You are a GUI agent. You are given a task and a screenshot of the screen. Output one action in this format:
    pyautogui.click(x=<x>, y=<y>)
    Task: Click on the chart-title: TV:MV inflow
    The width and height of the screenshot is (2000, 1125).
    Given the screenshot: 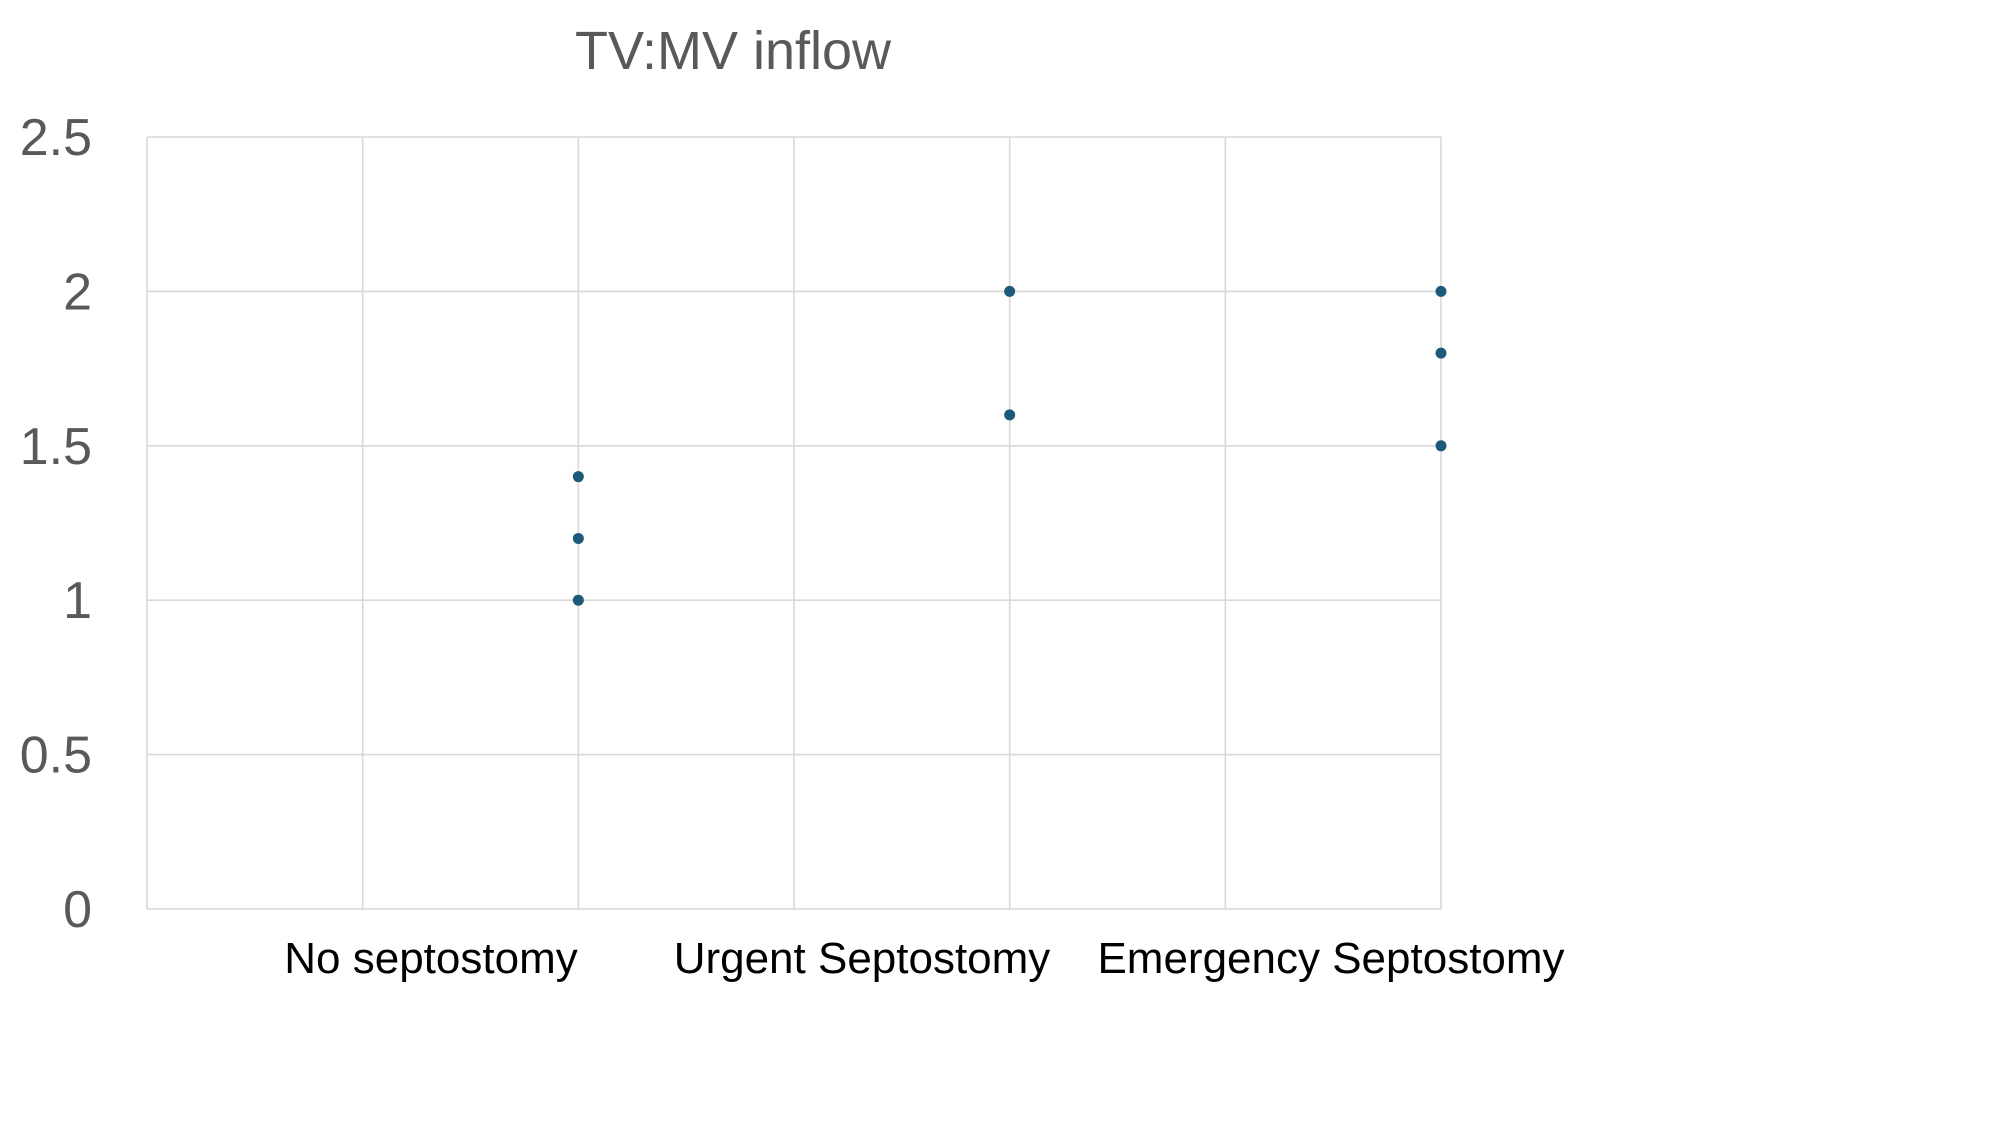 What is the action you would take?
    pyautogui.click(x=733, y=51)
    